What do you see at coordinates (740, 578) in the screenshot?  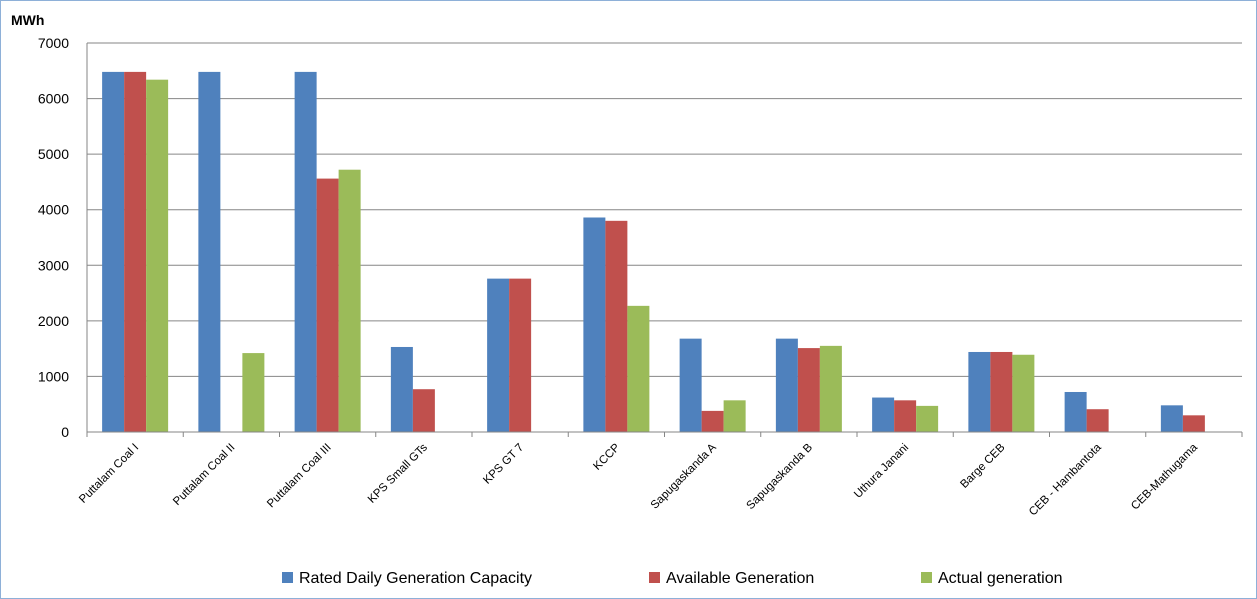 I see `legend-label: Available Generation` at bounding box center [740, 578].